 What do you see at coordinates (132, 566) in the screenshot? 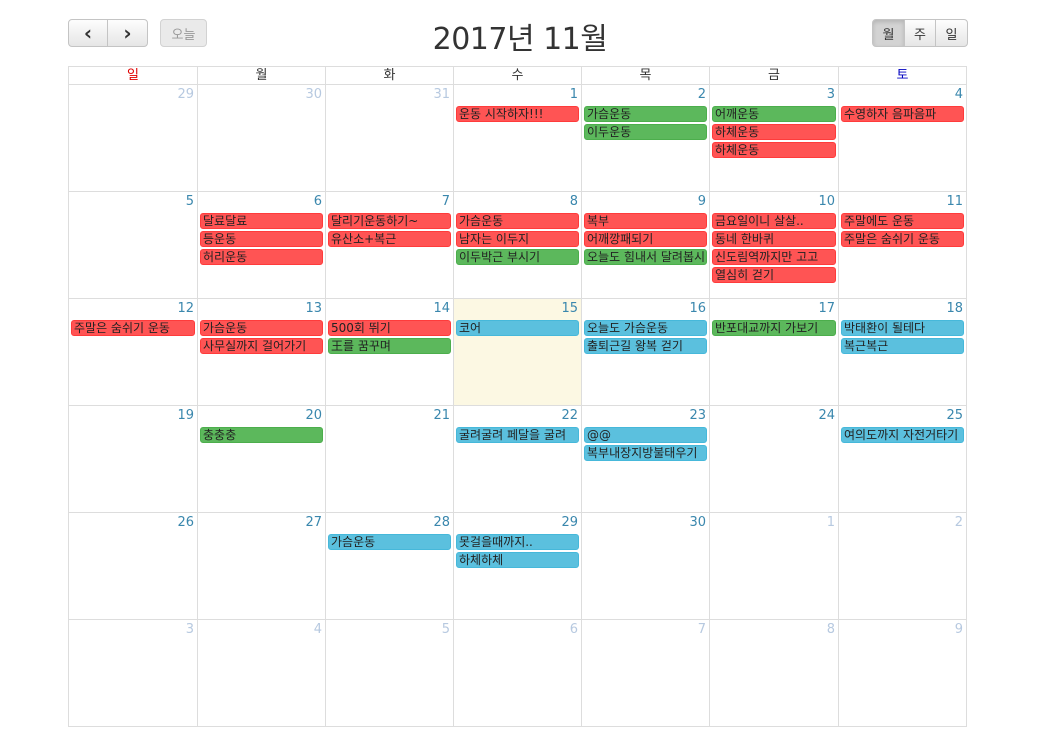
I see `day-cell: 26` at bounding box center [132, 566].